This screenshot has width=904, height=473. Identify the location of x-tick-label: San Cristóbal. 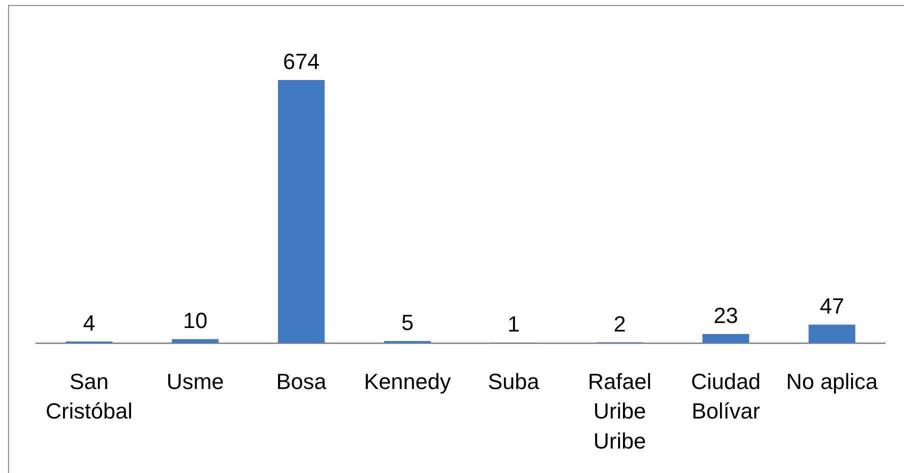
(89, 396).